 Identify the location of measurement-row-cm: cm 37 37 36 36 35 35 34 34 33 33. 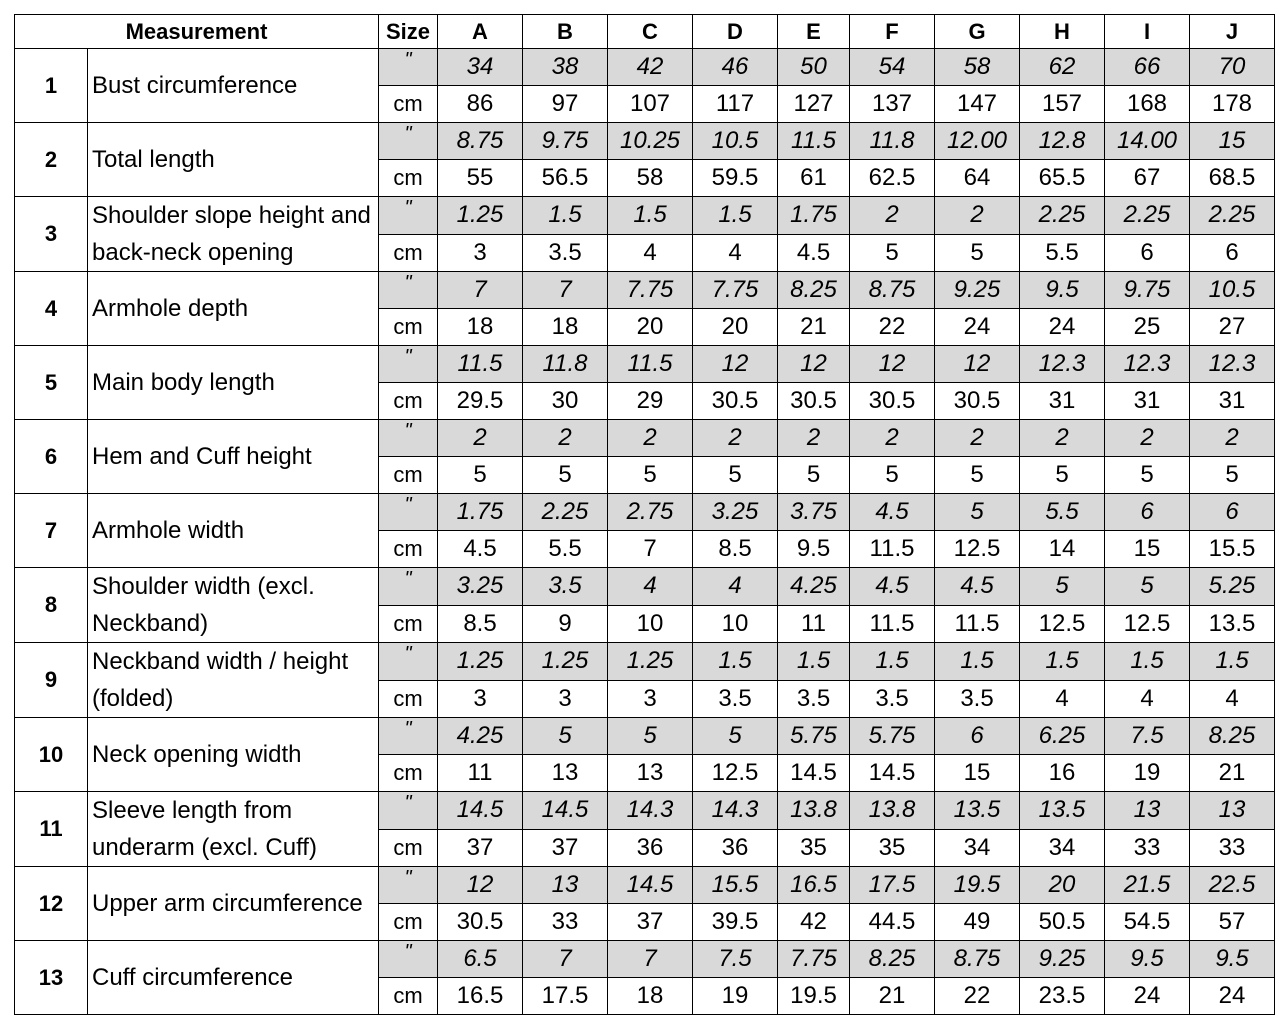
(645, 847).